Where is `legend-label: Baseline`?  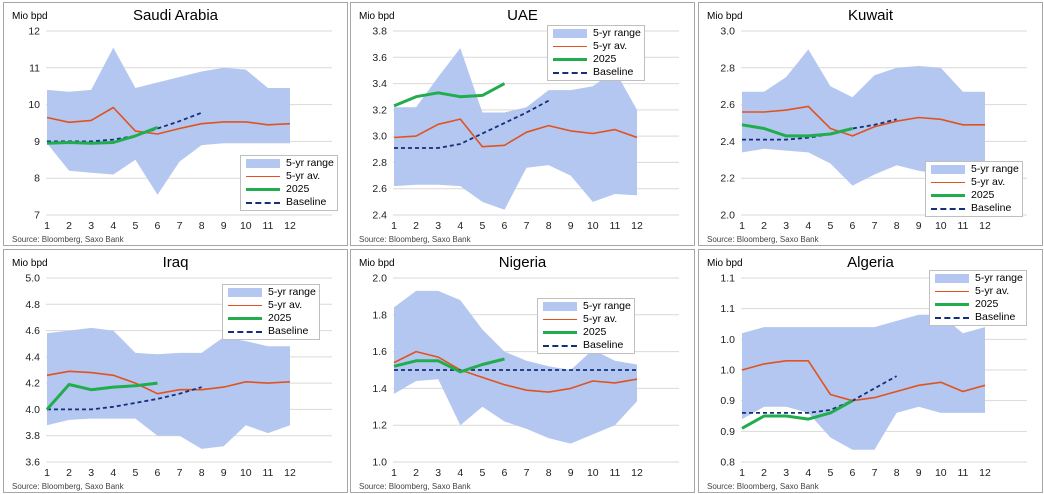
legend-label: Baseline is located at coordinates (306, 202).